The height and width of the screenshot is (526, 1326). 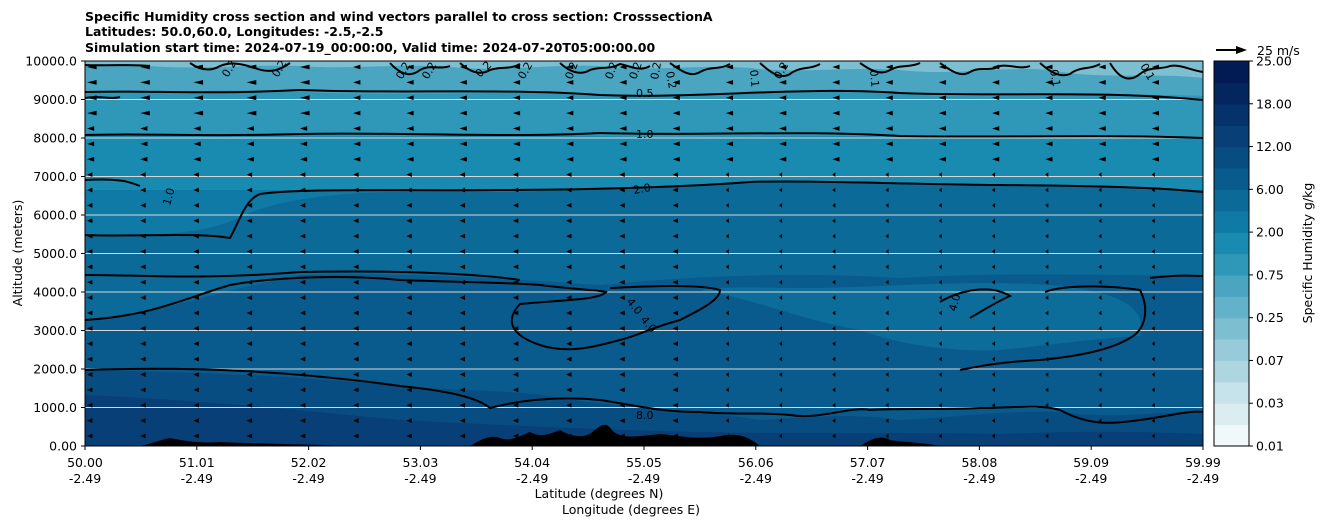 I want to click on colorbar-tick-label: 6.00, so click(x=1270, y=189).